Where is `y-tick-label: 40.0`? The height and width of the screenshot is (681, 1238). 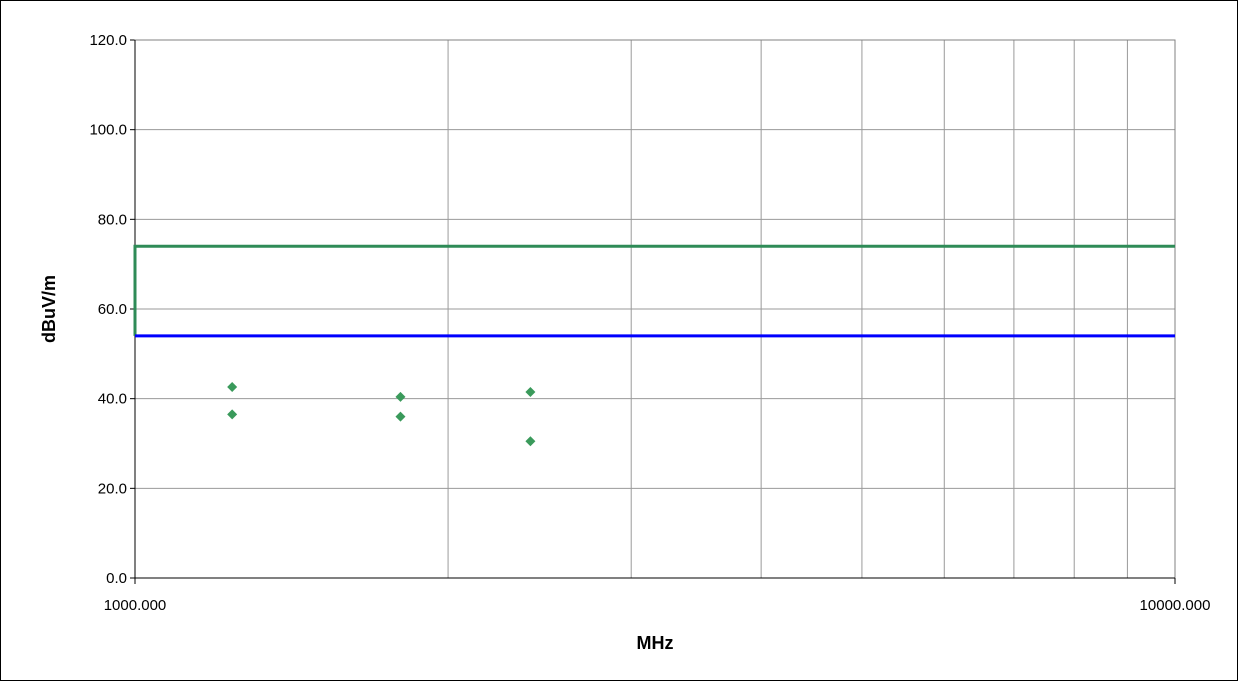 y-tick-label: 40.0 is located at coordinates (112, 399).